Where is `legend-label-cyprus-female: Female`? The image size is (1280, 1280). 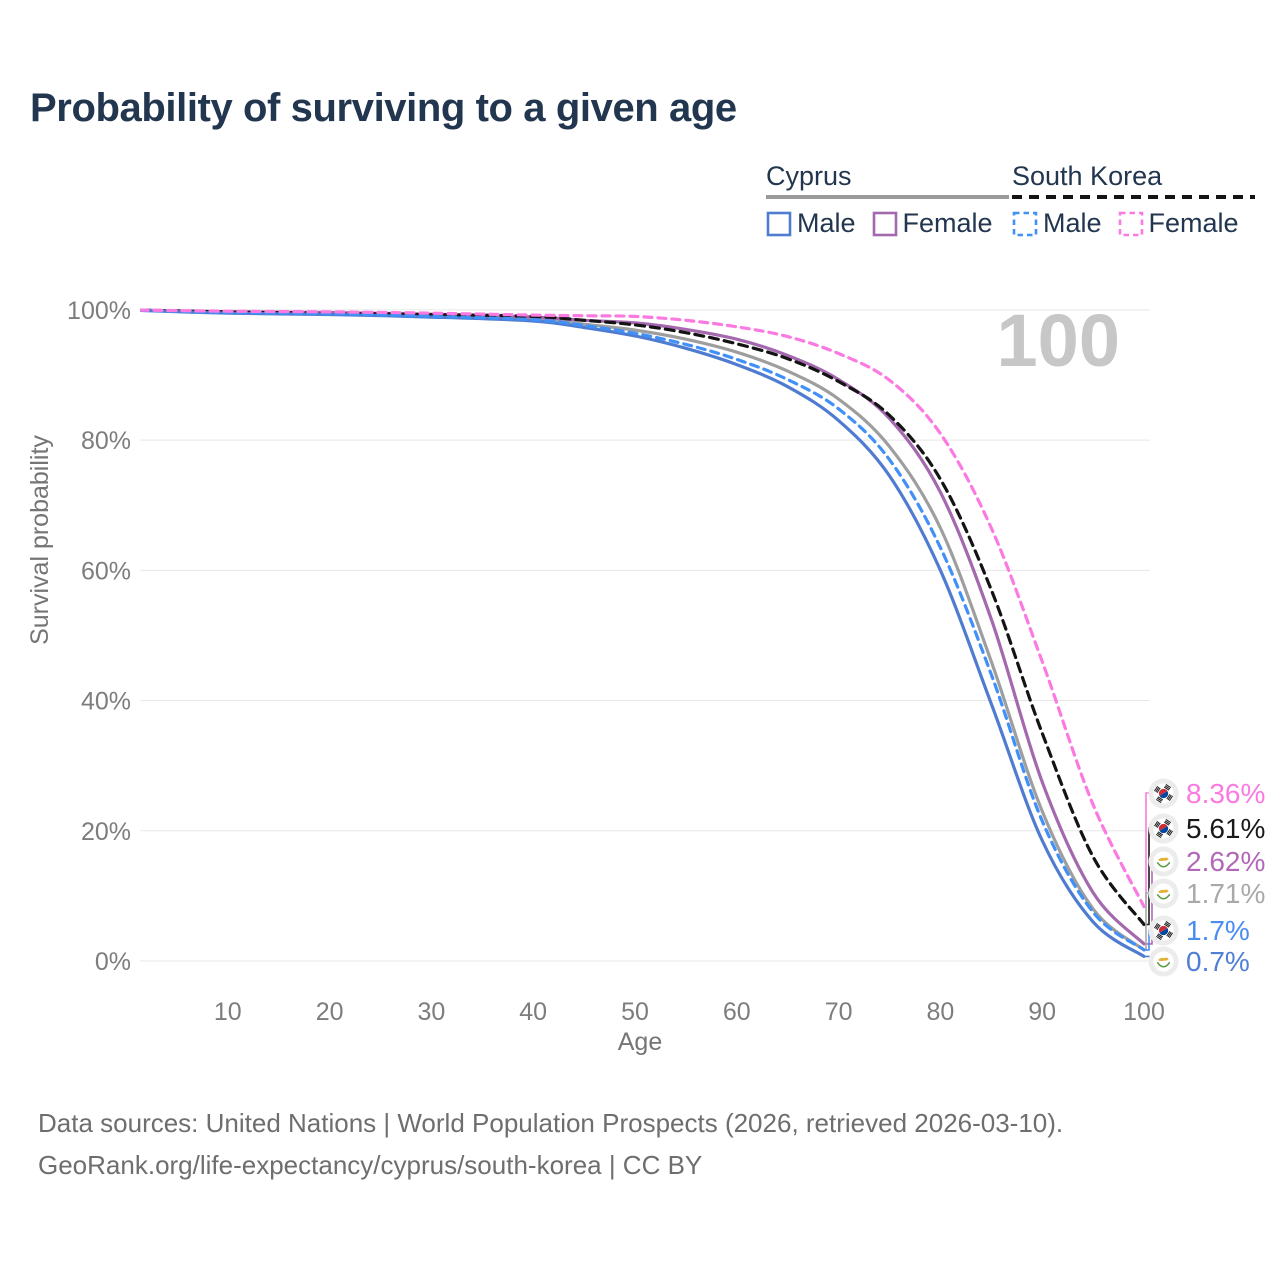
legend-label-cyprus-female: Female is located at coordinates (947, 223).